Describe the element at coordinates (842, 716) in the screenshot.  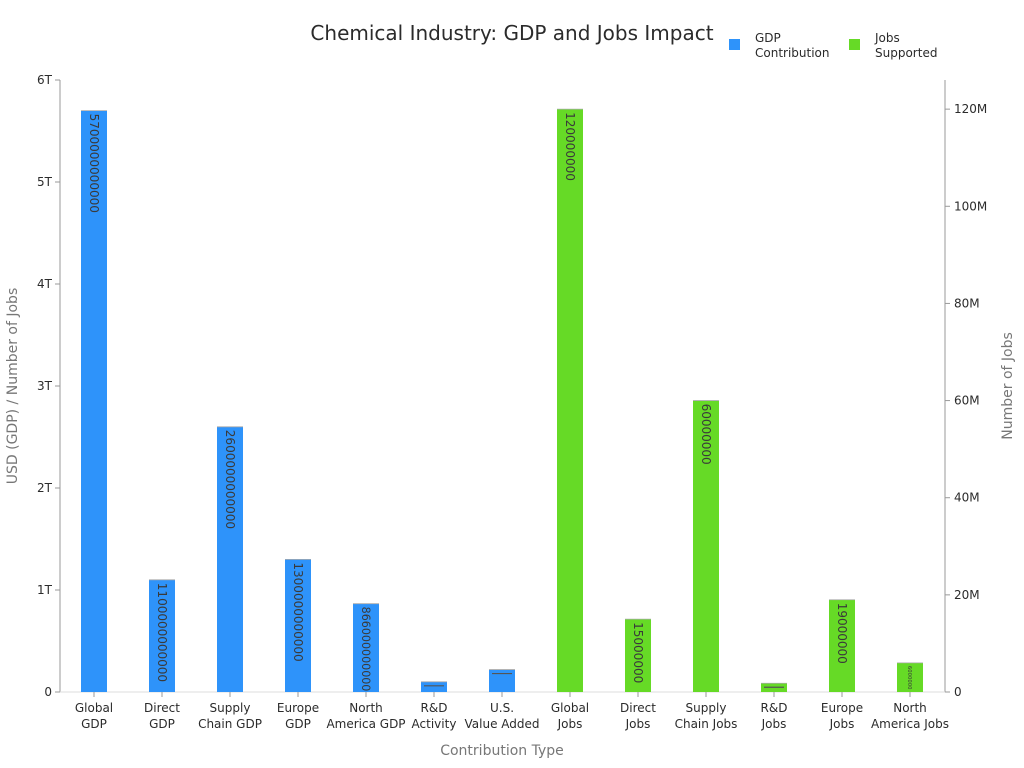
I see `x-category-label: Europe Jobs` at that location.